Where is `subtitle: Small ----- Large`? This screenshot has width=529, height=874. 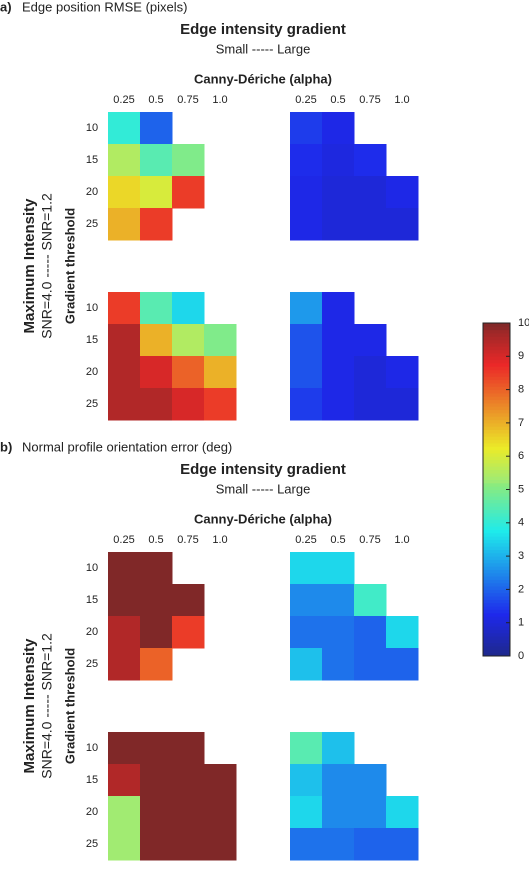 subtitle: Small ----- Large is located at coordinates (263, 48).